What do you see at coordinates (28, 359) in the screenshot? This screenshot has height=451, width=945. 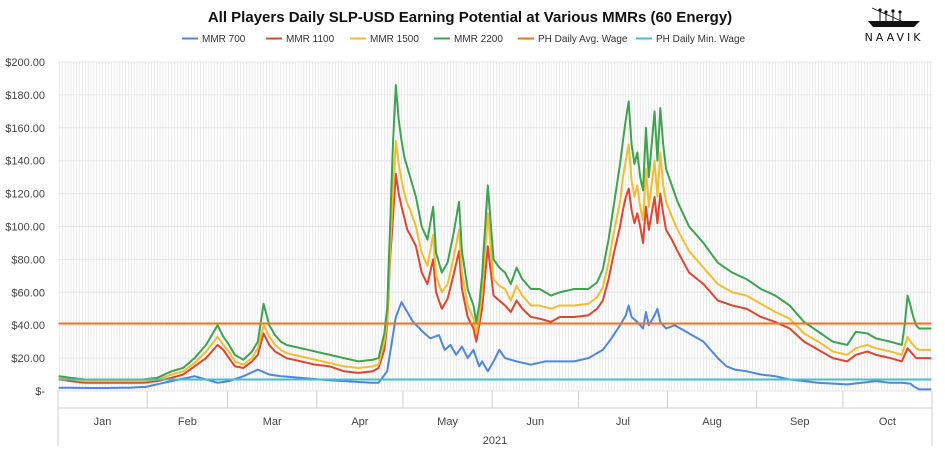 I see `y-tick-label: $20.00` at bounding box center [28, 359].